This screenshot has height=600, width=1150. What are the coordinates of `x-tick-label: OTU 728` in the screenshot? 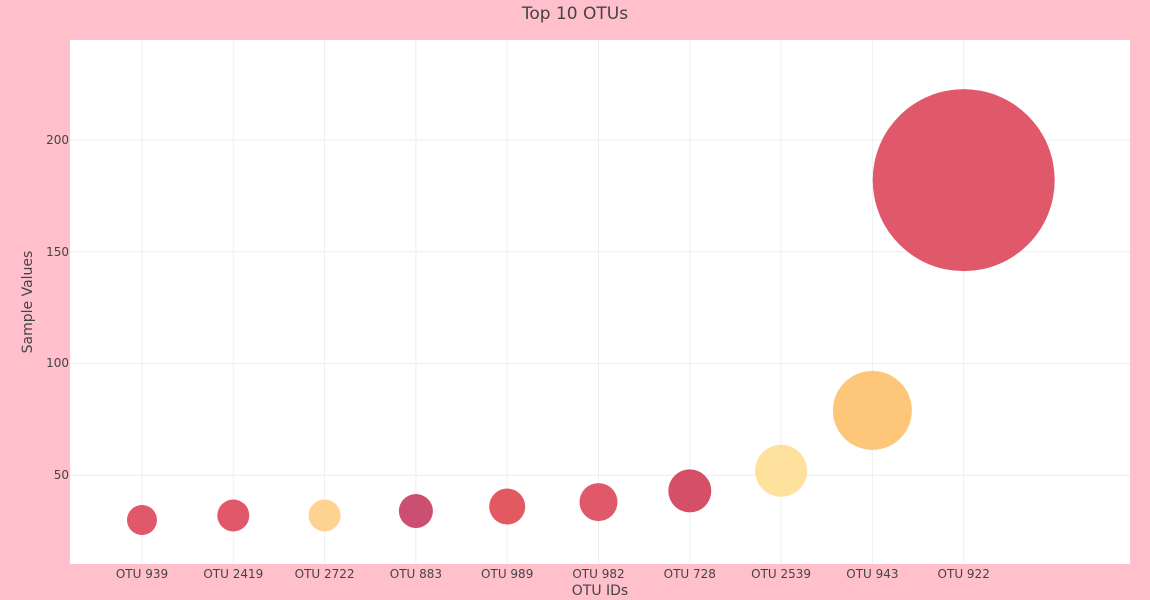 It's located at (689, 574).